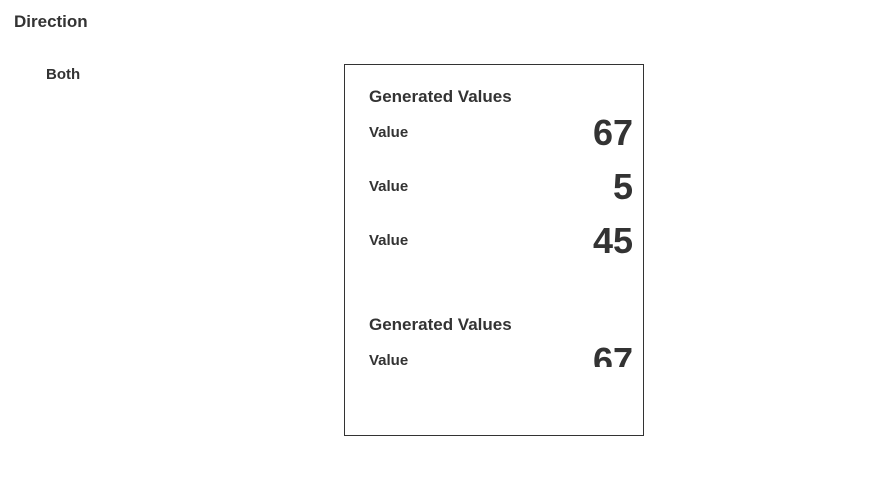 The height and width of the screenshot is (486, 875). I want to click on value-number: 5, so click(622, 186).